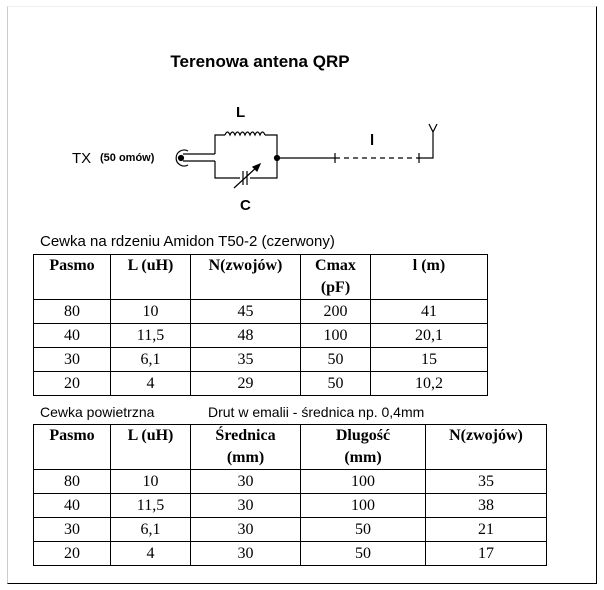  I want to click on table-row: 80 10 45 200 41, so click(260, 311).